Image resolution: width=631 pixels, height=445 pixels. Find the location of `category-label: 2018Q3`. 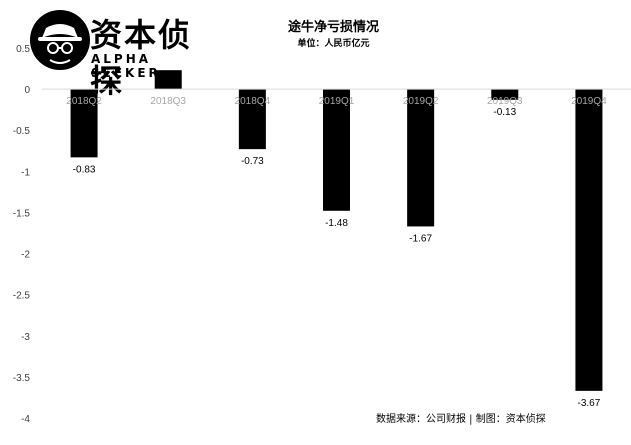

category-label: 2018Q3 is located at coordinates (168, 101).